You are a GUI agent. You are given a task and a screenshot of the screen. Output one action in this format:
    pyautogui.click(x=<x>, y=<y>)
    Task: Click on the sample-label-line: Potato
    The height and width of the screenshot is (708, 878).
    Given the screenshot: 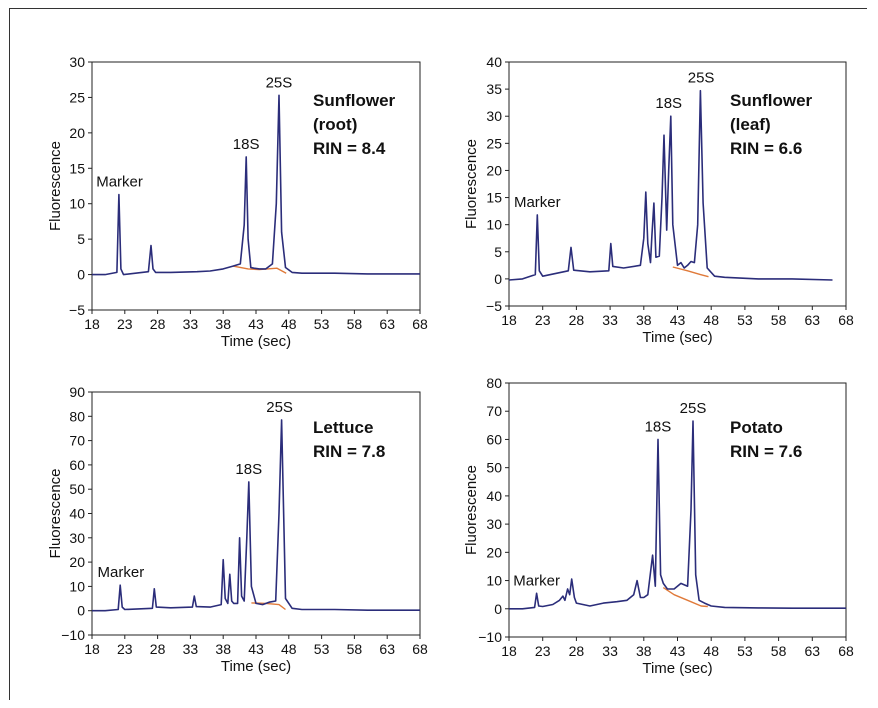 What is the action you would take?
    pyautogui.click(x=756, y=427)
    